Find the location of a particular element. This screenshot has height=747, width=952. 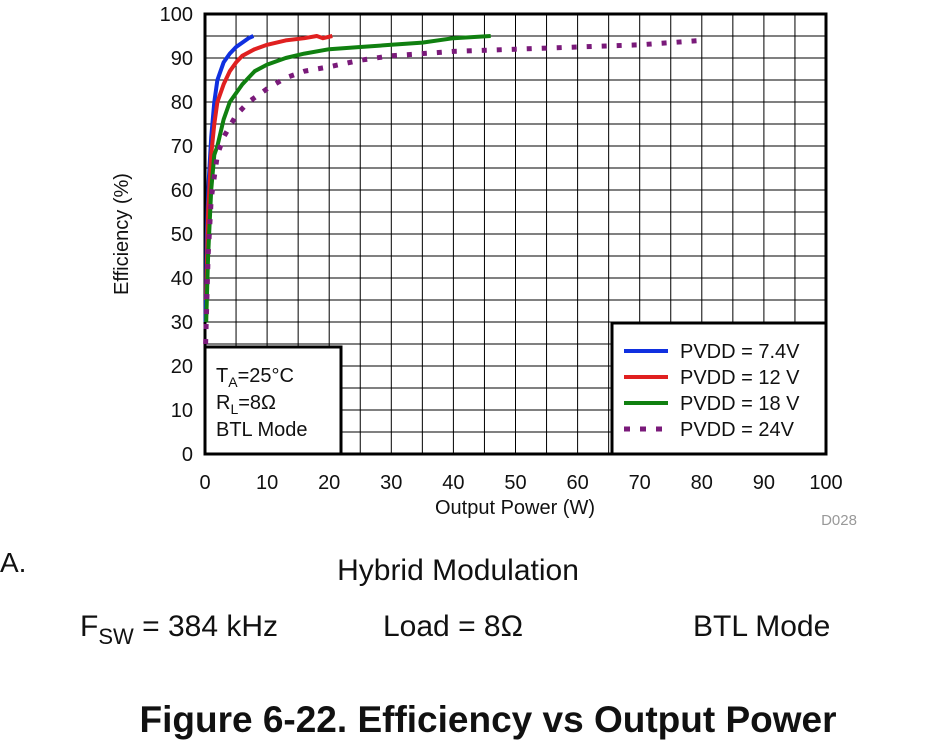

x-tick-label: 50 is located at coordinates (515, 483).